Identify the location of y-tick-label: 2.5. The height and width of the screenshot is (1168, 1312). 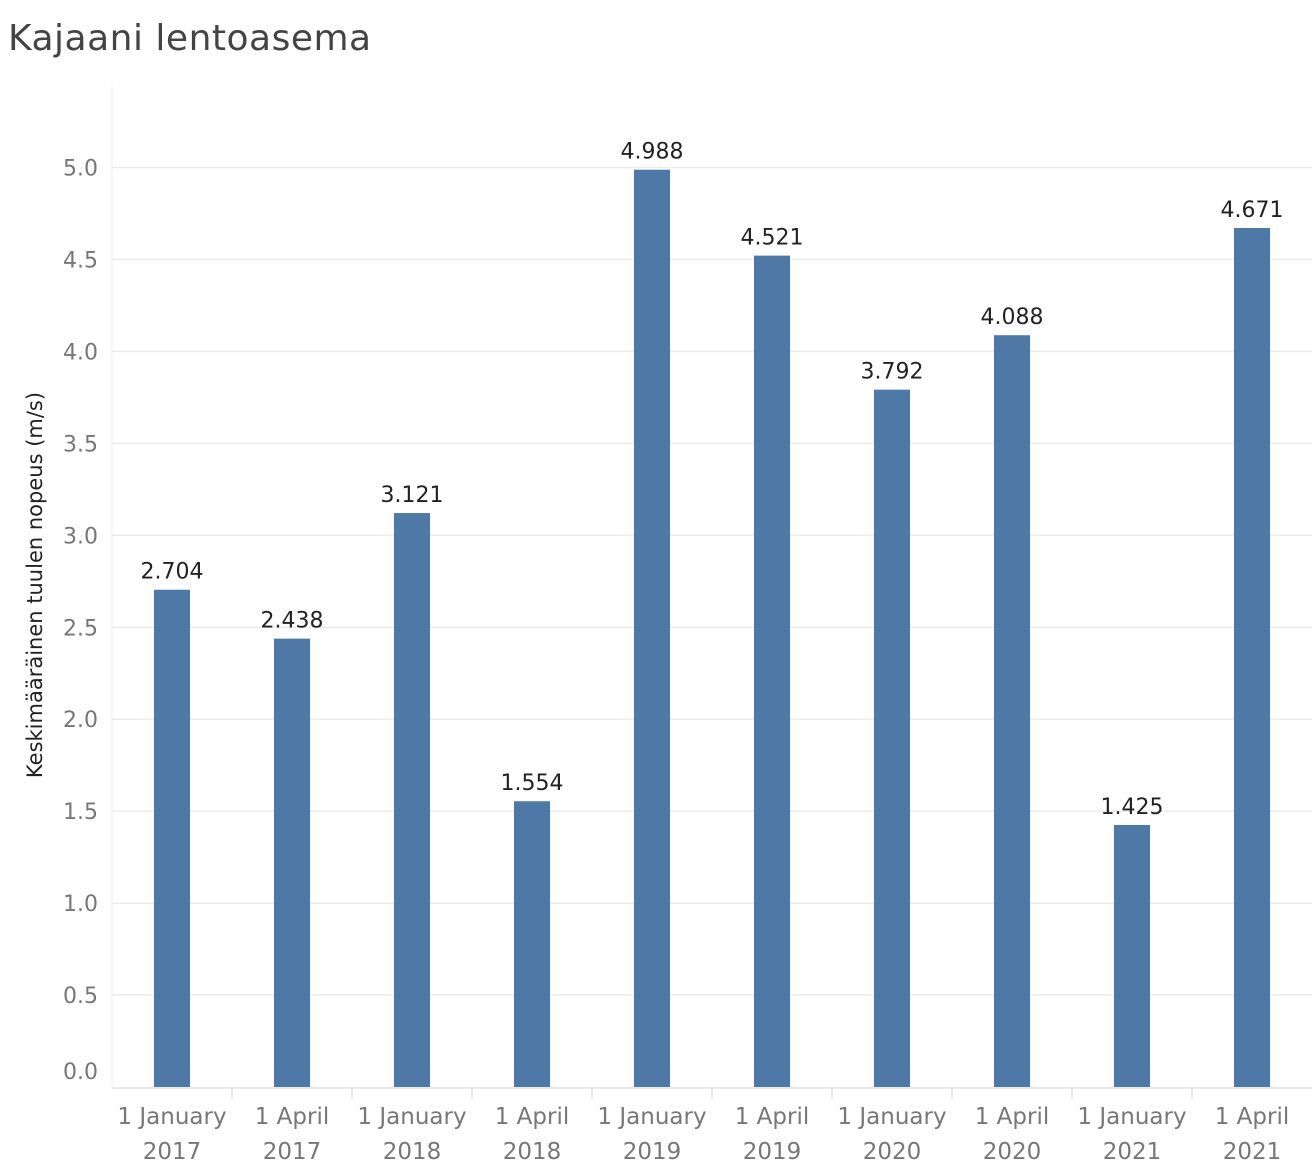
(80, 628).